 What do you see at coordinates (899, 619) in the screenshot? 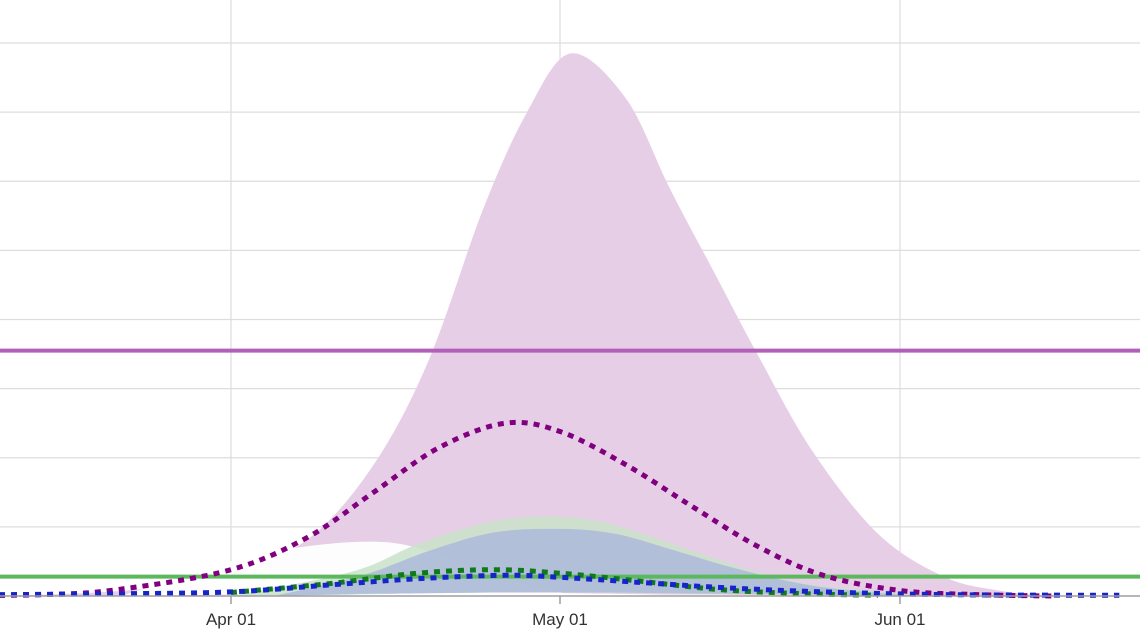
I see `x-tick-label: Jun 01` at bounding box center [899, 619].